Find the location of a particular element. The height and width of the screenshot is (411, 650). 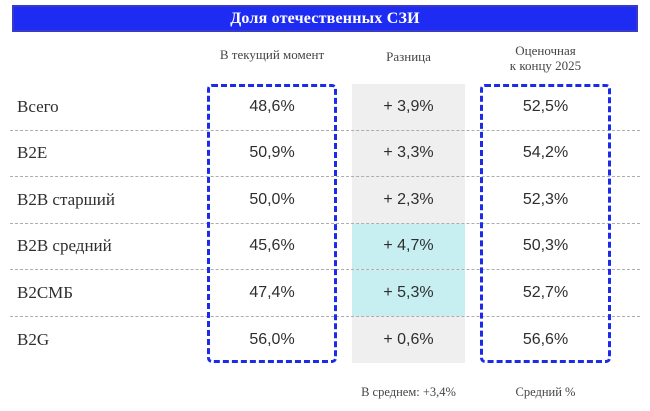

current-cell: 45,6% is located at coordinates (272, 246).